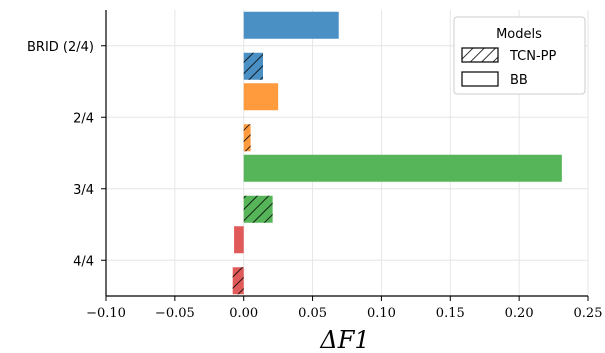  I want to click on legend-swatch-hatch, so click(480, 55).